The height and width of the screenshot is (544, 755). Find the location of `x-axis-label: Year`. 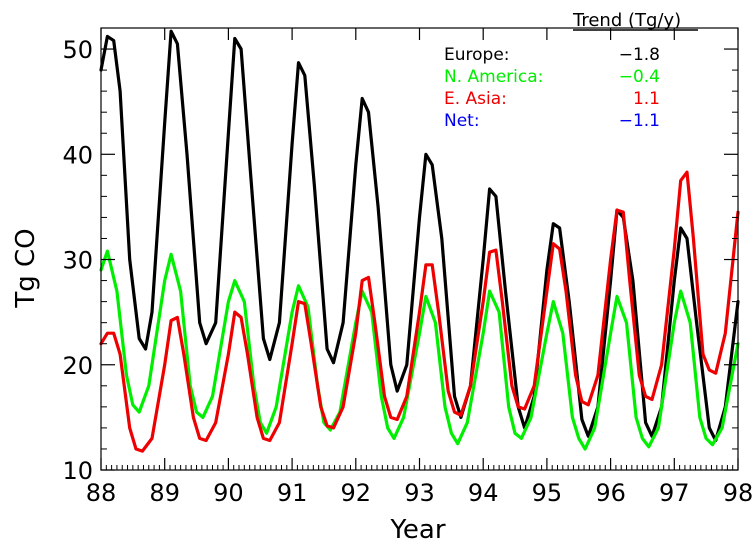

x-axis-label: Year is located at coordinates (417, 529).